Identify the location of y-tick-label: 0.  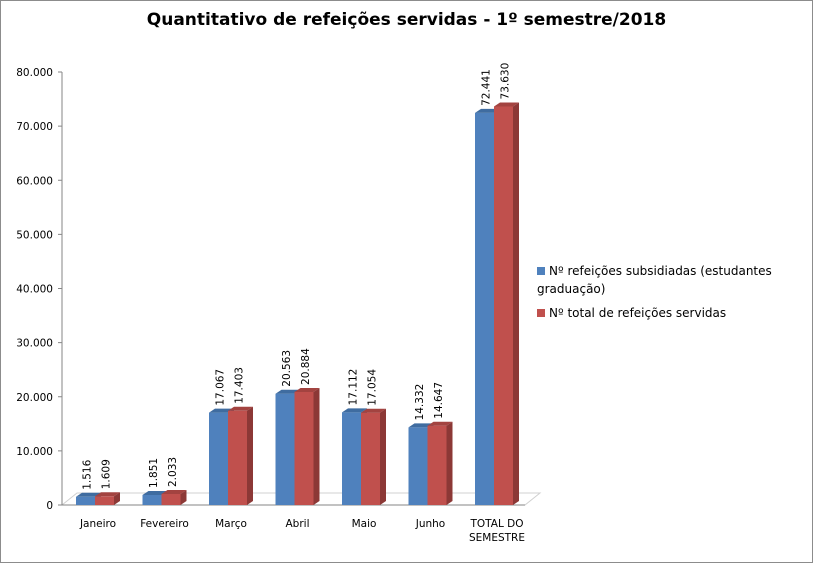
(49, 506).